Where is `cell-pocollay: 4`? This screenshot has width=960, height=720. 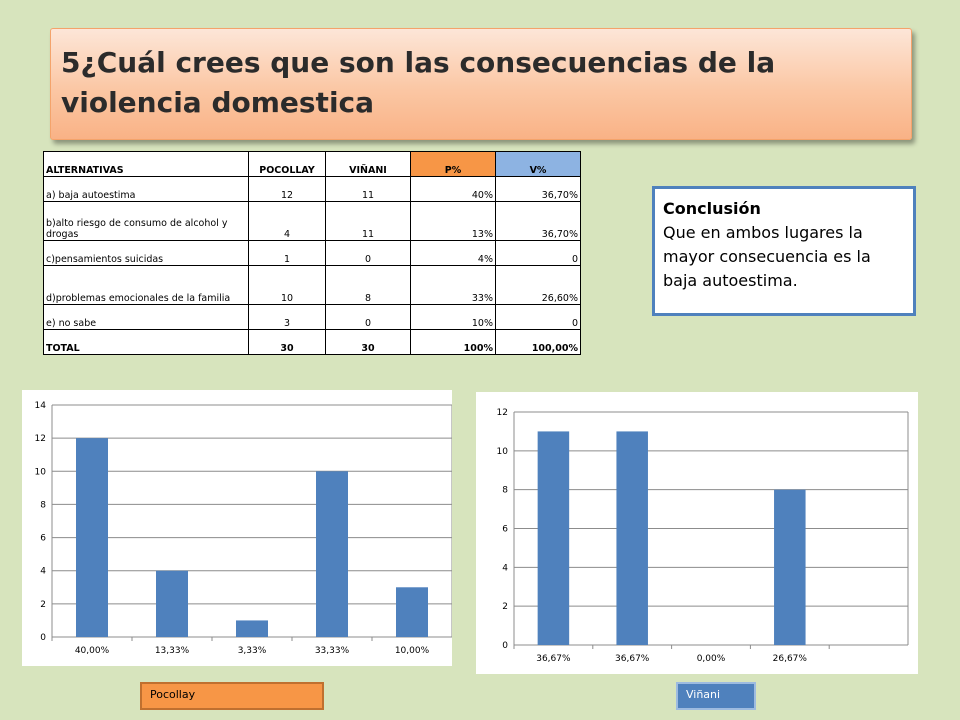
cell-pocollay: 4 is located at coordinates (287, 221).